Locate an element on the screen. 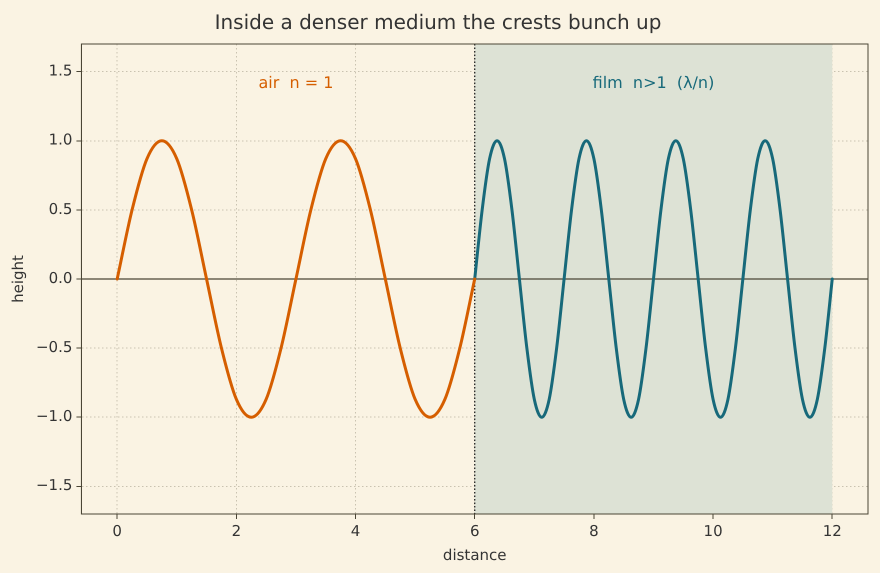 Image resolution: width=880 pixels, height=573 pixels. y-tick-label: 1.0 is located at coordinates (60, 139).